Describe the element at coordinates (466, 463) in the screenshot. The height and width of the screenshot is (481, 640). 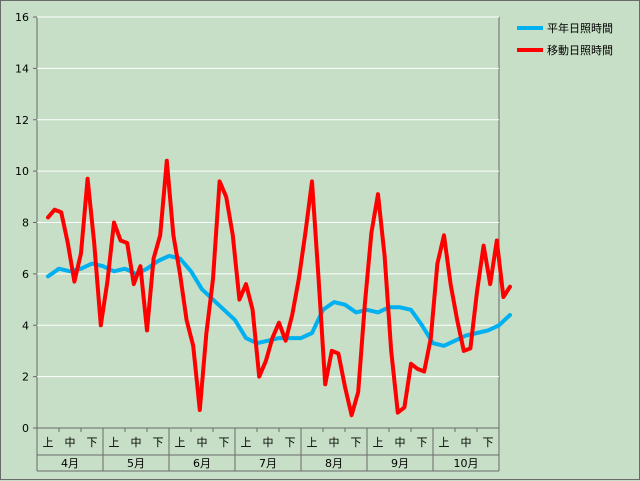
I see `x-group-label: 10月` at that location.